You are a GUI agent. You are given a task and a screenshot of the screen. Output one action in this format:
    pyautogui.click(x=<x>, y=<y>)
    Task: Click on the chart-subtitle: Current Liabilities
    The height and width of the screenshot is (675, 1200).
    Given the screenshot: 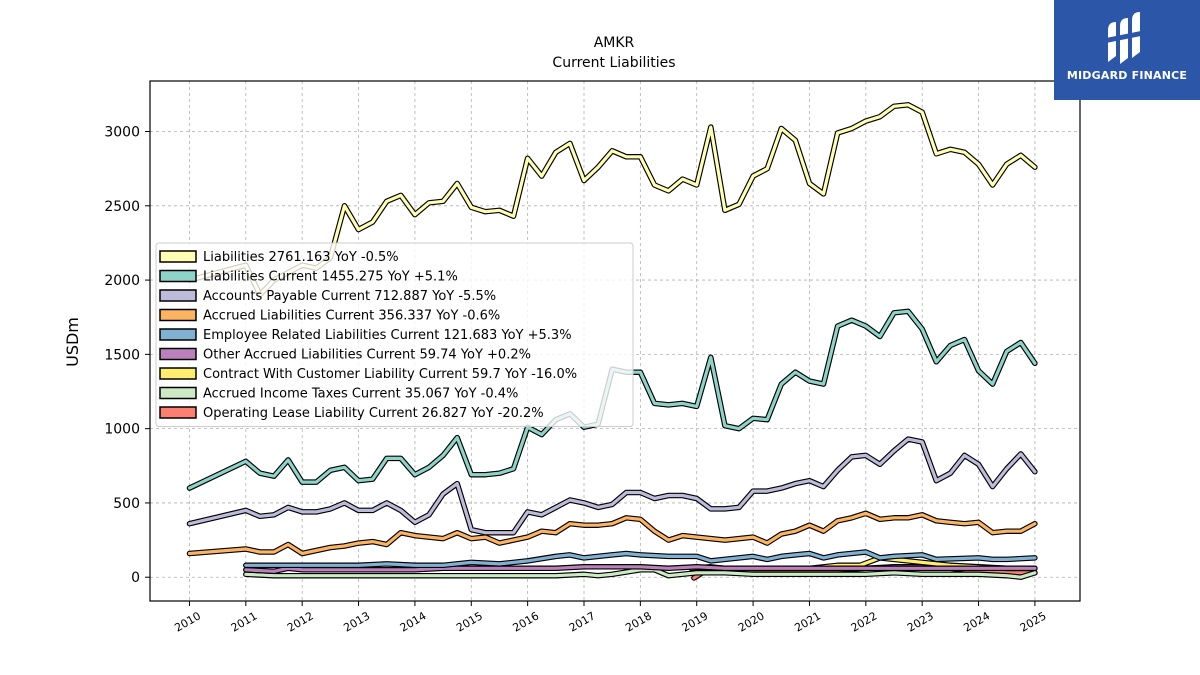 What is the action you would take?
    pyautogui.click(x=613, y=63)
    